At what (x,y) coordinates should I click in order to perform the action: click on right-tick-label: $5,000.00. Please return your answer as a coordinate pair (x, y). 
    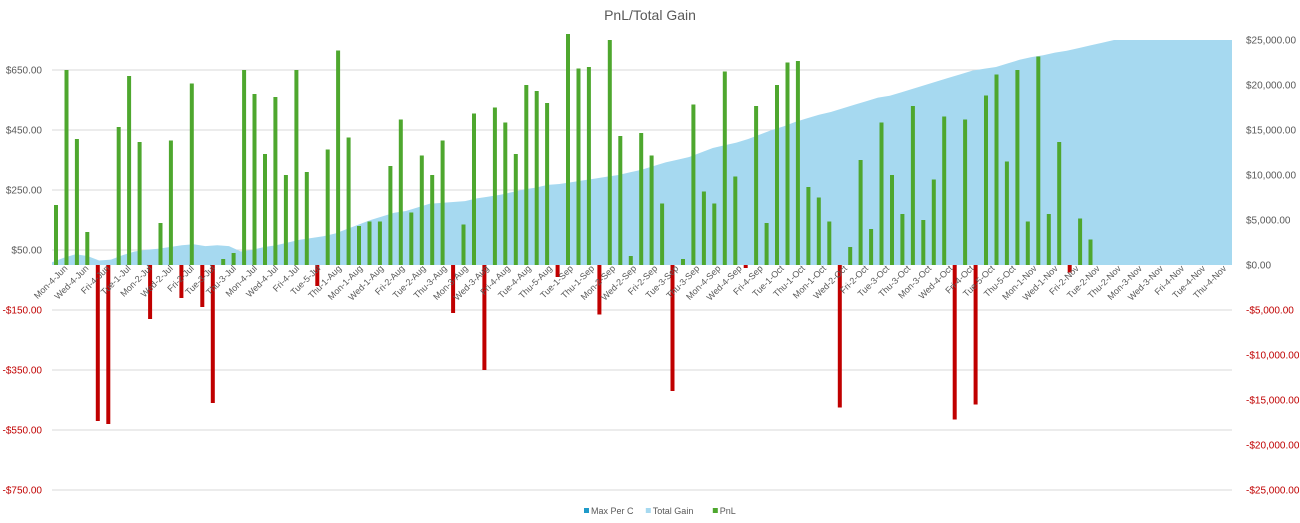
    Looking at the image, I should click on (1268, 221).